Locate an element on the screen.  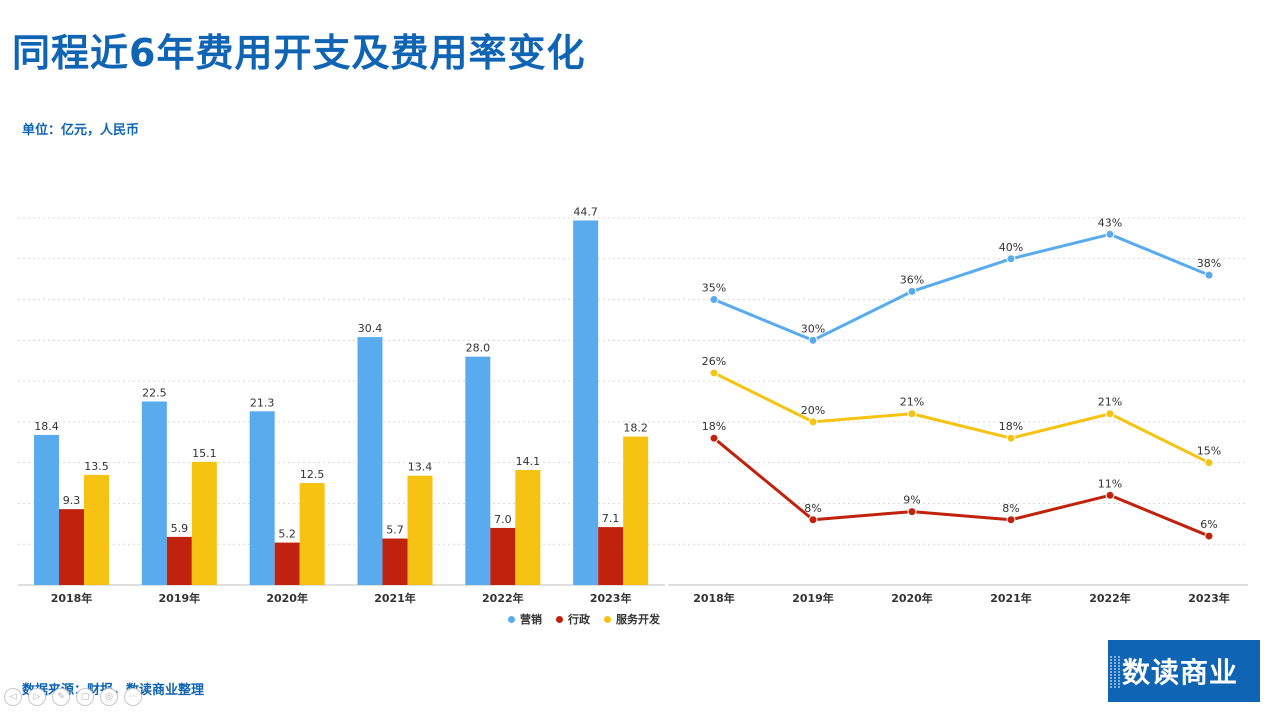
bar-data-label: 21.3 is located at coordinates (262, 402).